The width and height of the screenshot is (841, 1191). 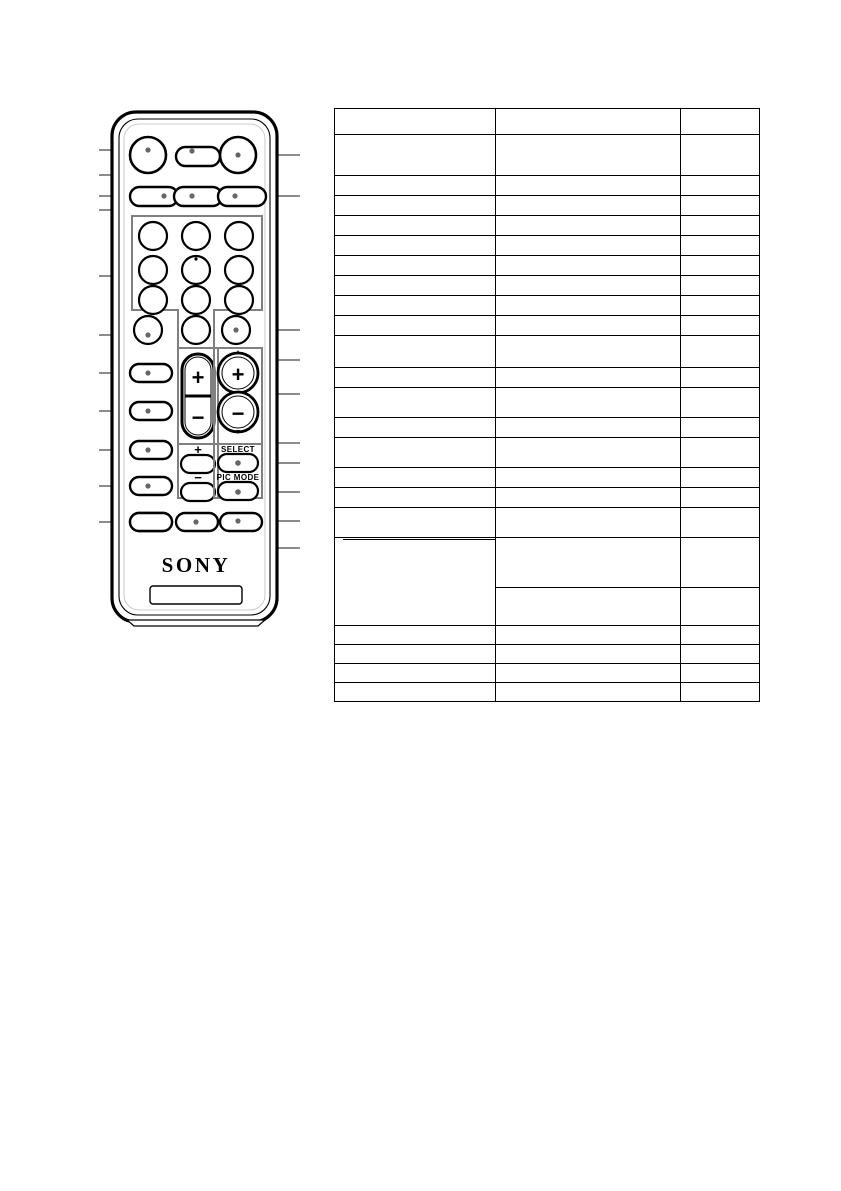 What do you see at coordinates (415, 581) in the screenshot?
I see `table-cell-button-merged` at bounding box center [415, 581].